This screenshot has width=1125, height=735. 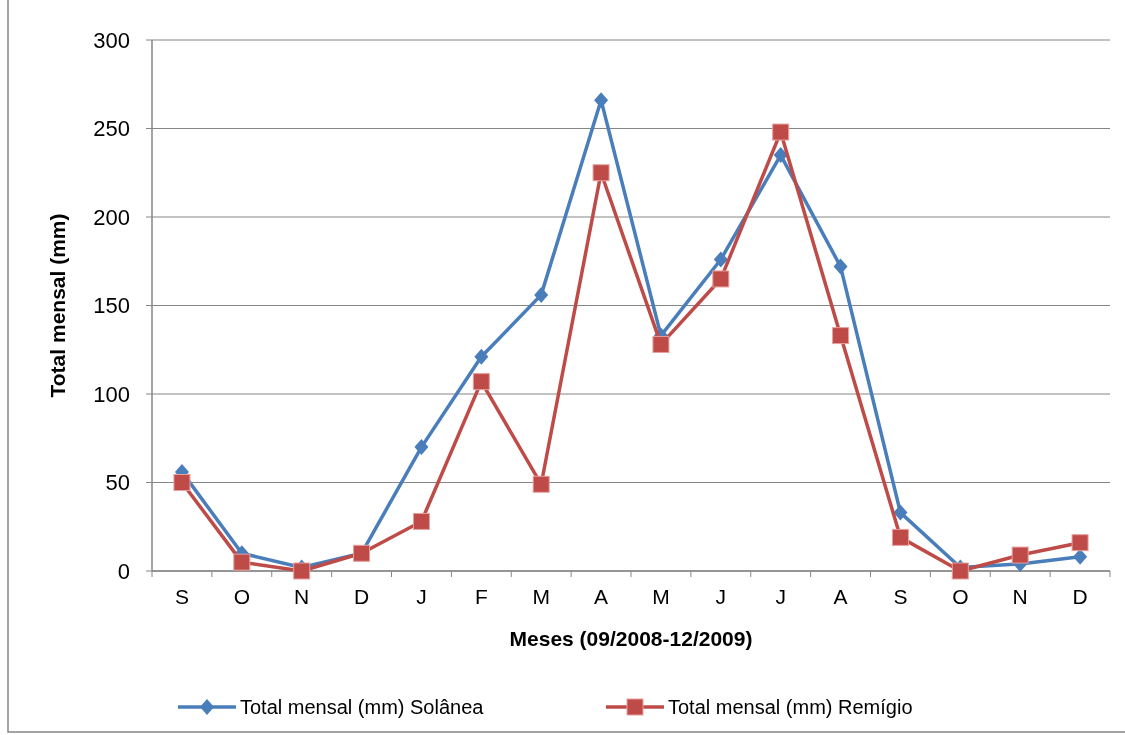 What do you see at coordinates (111, 306) in the screenshot?
I see `y-tick-label: 150` at bounding box center [111, 306].